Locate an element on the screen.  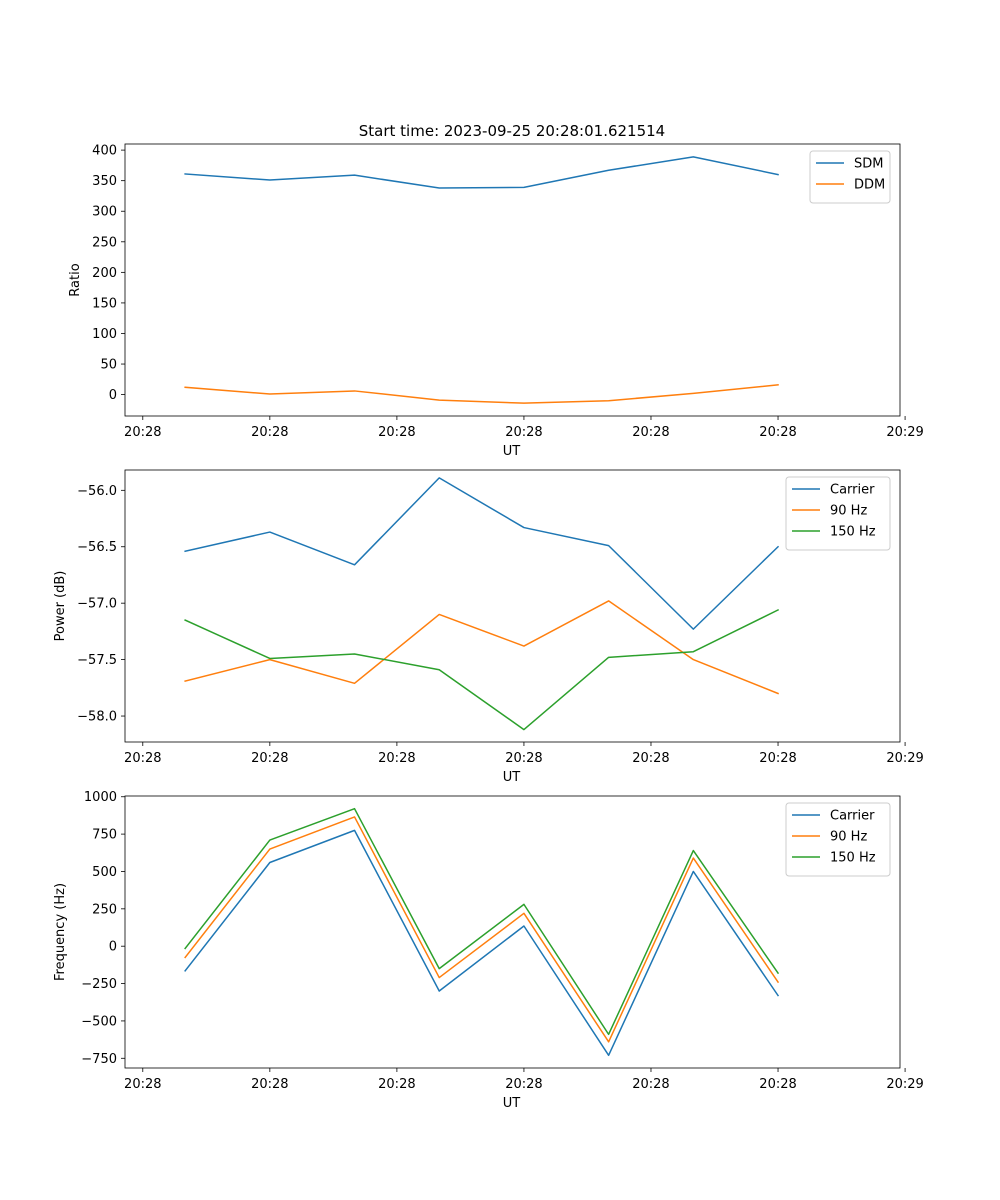
y-axis-label: Power (dB) is located at coordinates (60, 606).